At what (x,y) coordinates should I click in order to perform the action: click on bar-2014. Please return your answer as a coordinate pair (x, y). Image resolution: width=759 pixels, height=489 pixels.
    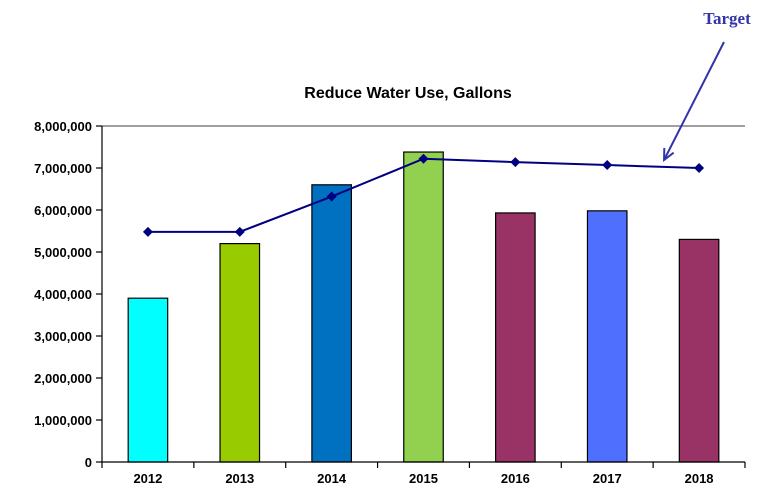
    Looking at the image, I should click on (331, 323).